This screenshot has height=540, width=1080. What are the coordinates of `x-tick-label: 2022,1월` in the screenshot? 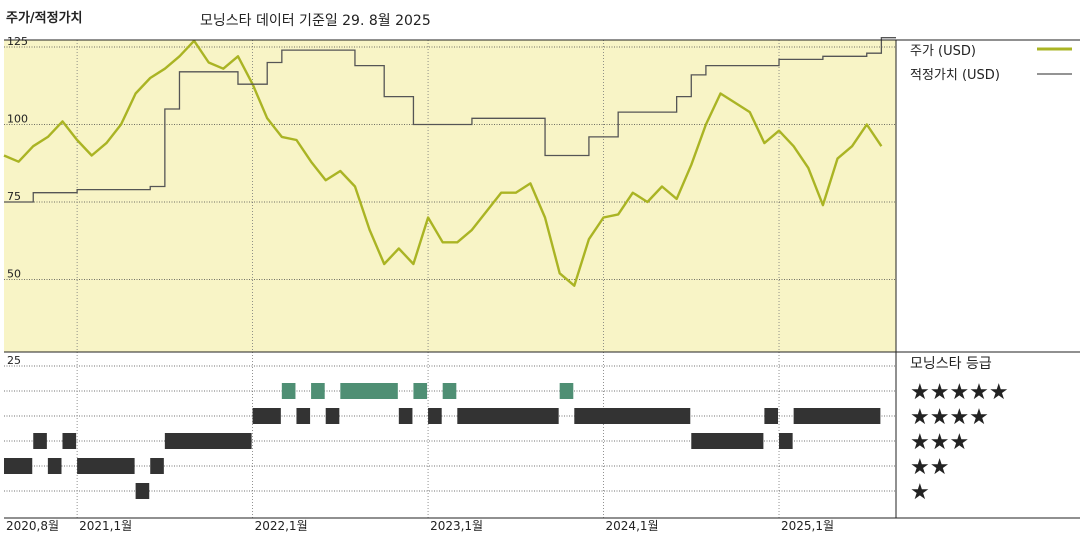 It's located at (281, 526).